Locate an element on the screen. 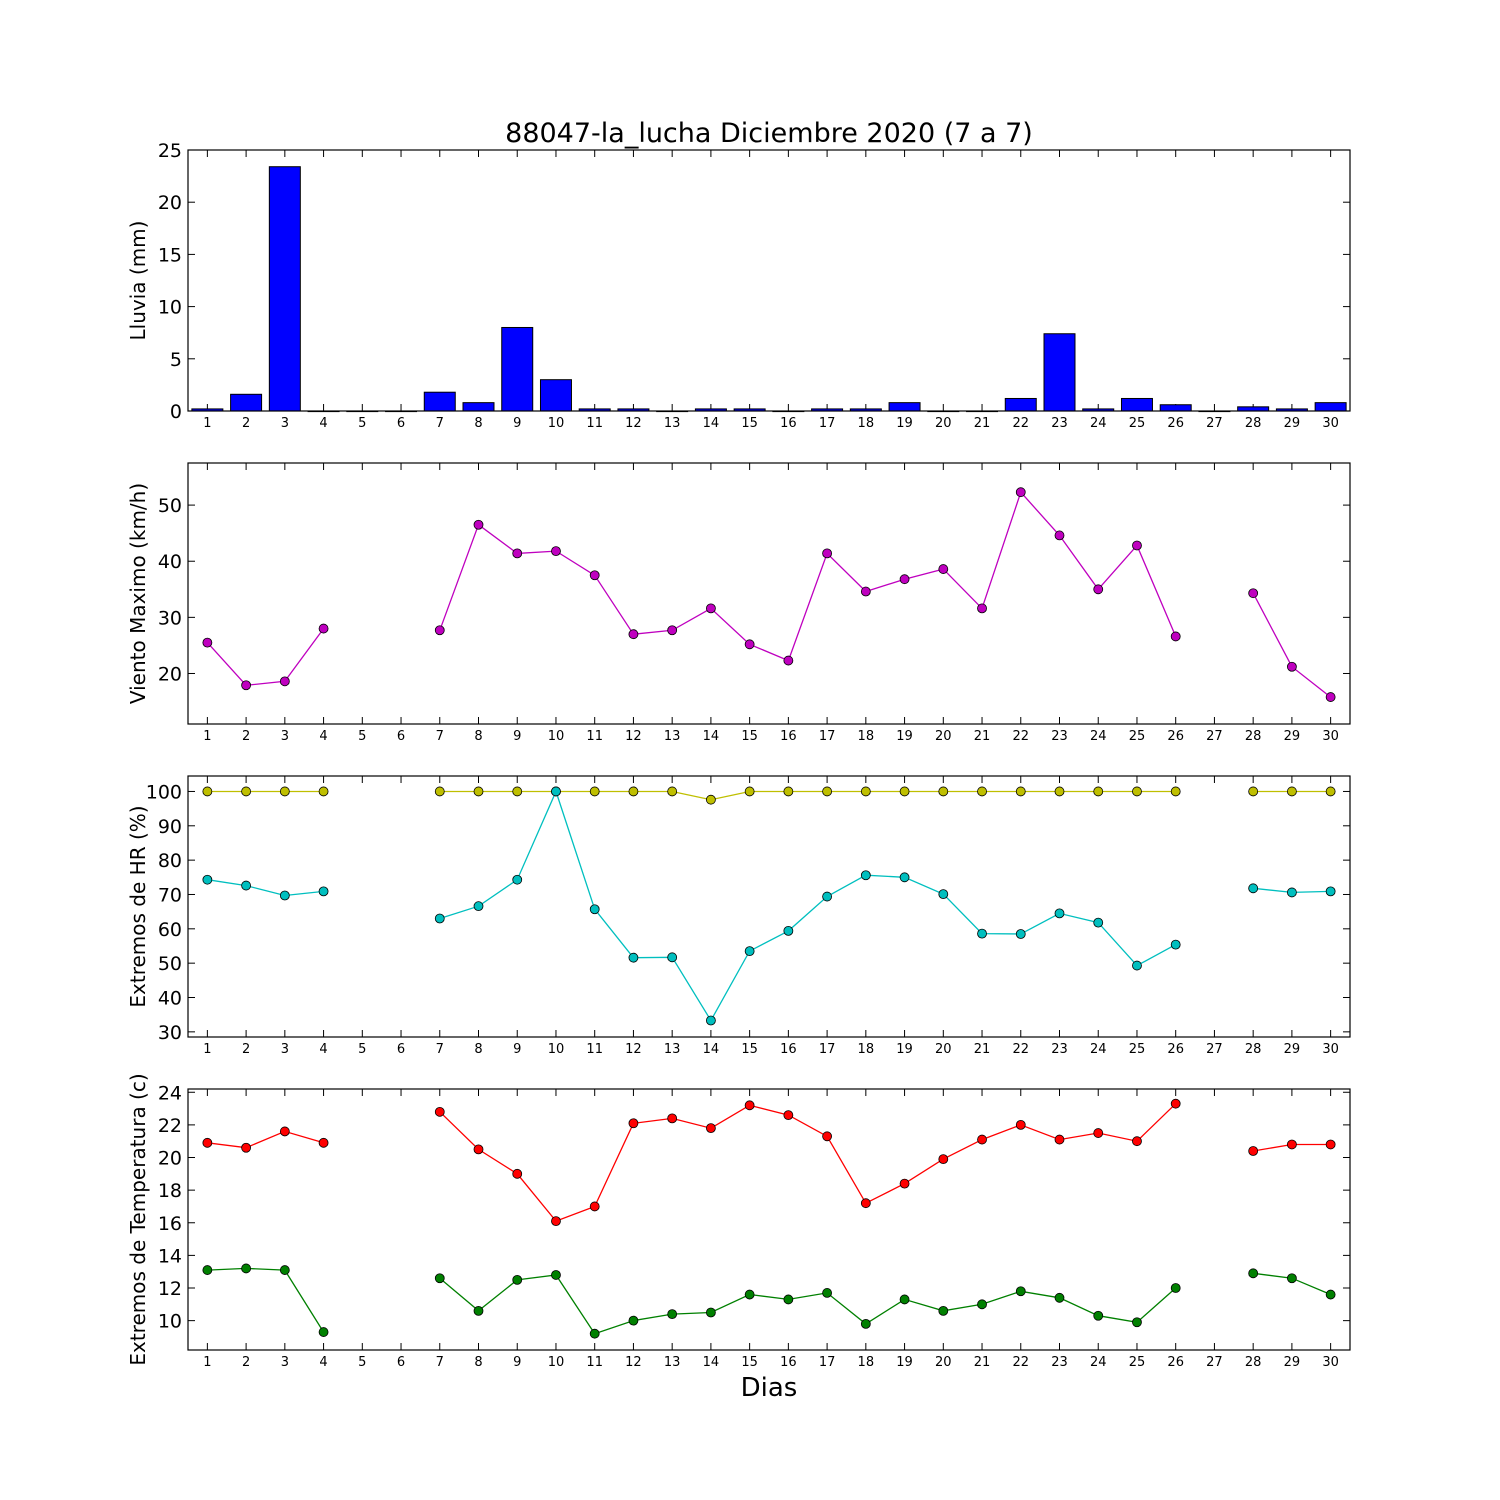 The height and width of the screenshot is (1500, 1500). temperature-xtick-label: 6 is located at coordinates (401, 1362).